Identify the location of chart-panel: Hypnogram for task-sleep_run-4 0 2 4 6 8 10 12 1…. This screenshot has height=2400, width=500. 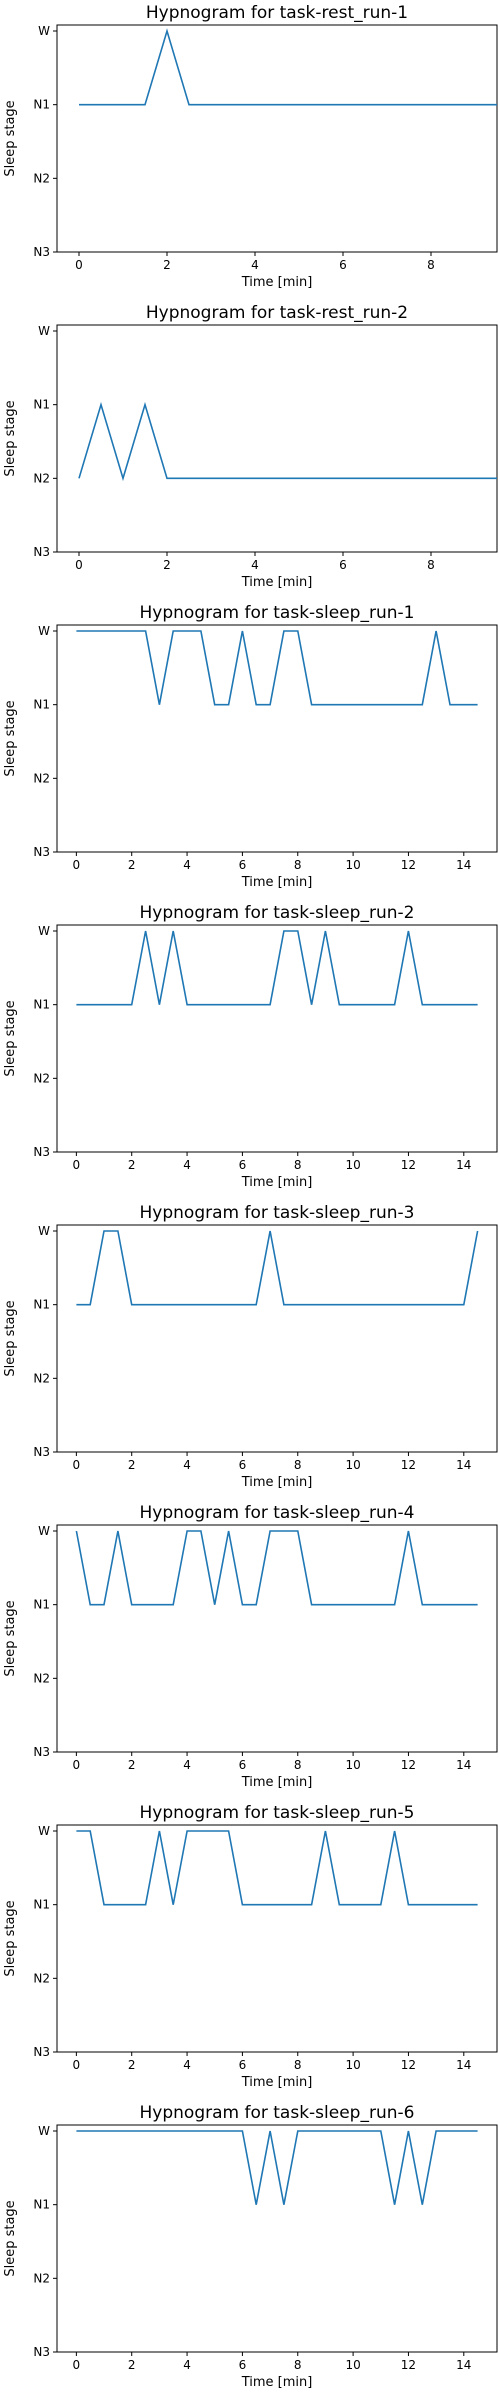
(250, 1646).